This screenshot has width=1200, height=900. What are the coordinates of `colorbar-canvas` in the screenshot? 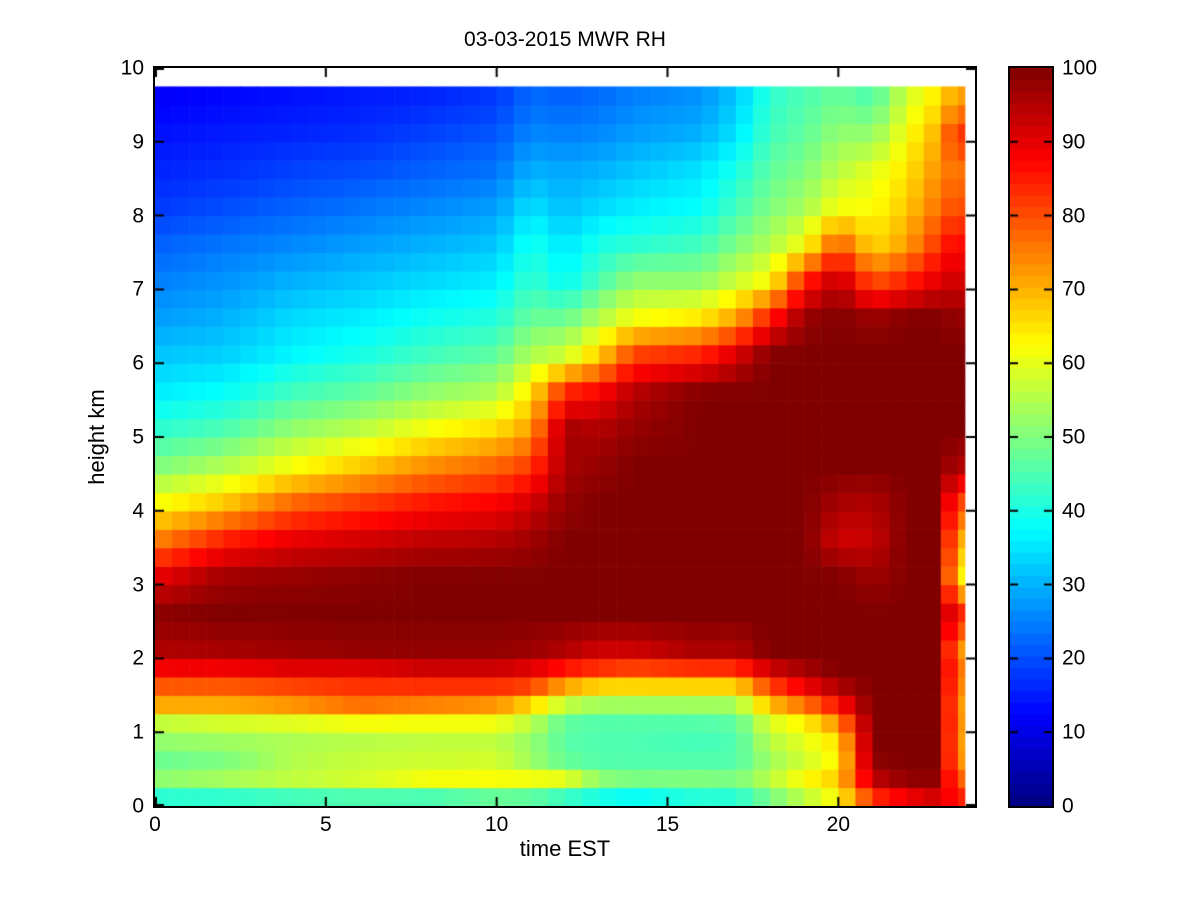 It's located at (1031, 437).